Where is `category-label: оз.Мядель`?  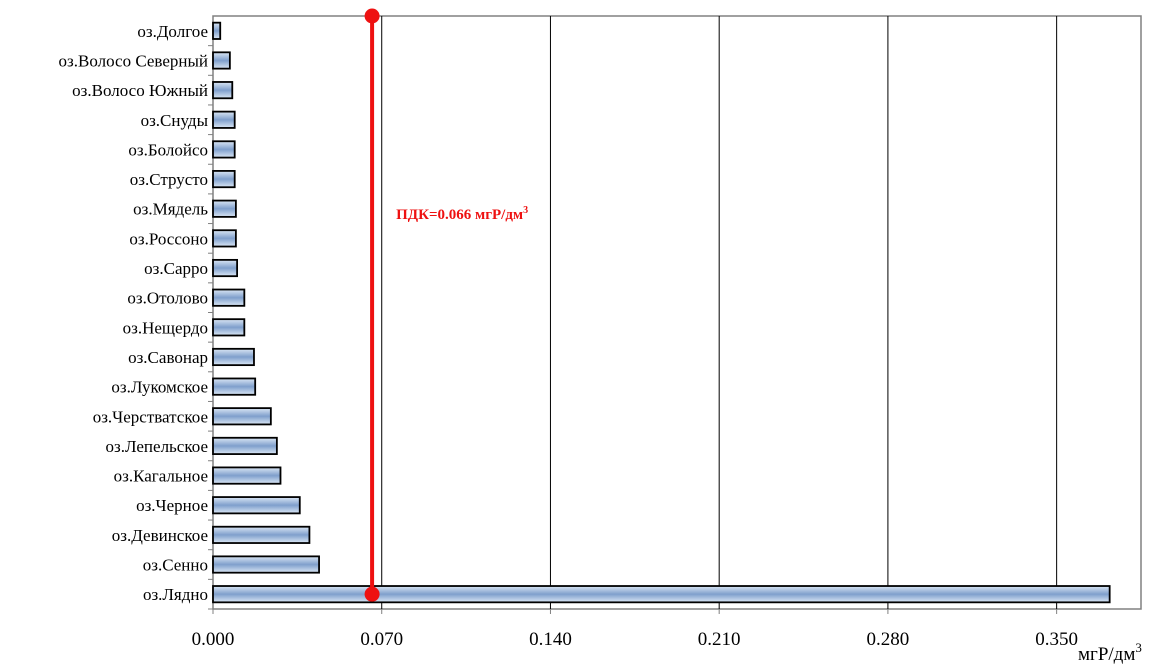
category-label: оз.Мядель is located at coordinates (170, 209).